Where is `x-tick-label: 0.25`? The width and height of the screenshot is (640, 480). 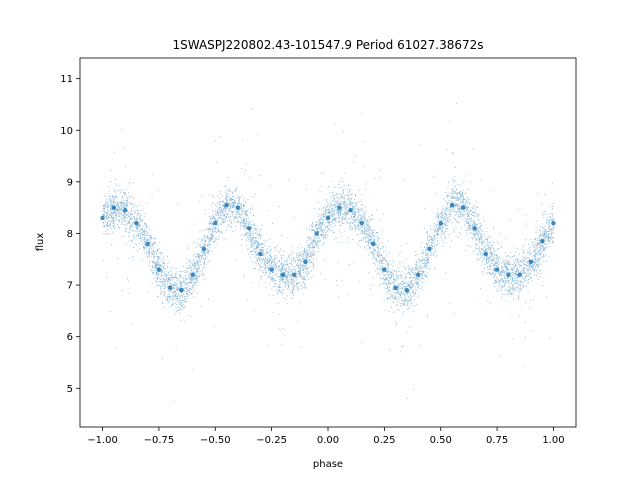 x-tick-label: 0.25 is located at coordinates (384, 440).